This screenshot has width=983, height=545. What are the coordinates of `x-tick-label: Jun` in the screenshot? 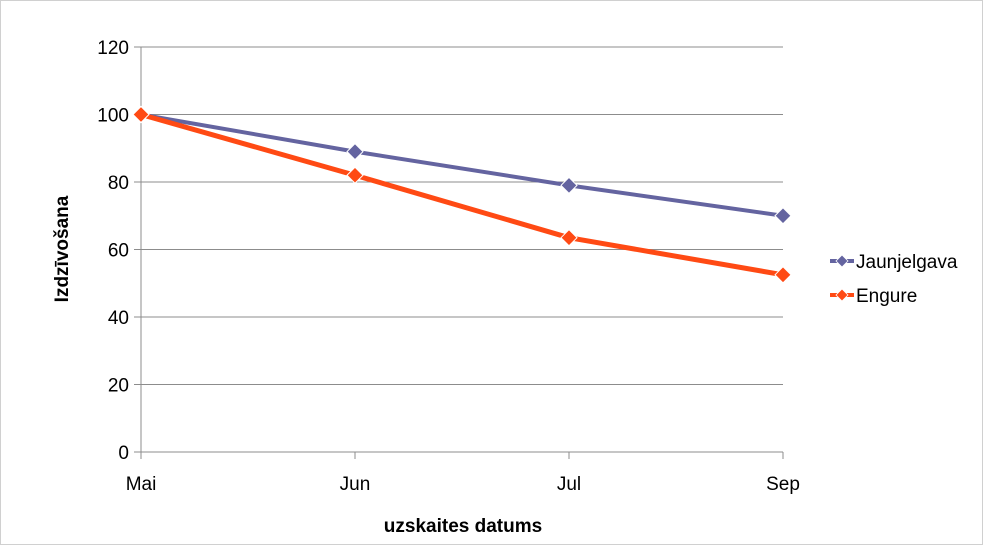 It's located at (355, 484).